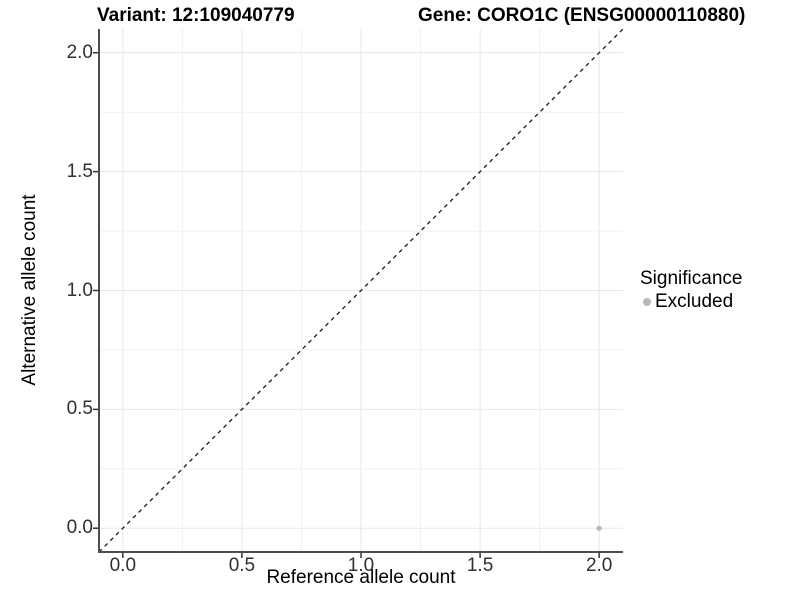 The image size is (800, 600). What do you see at coordinates (582, 15) in the screenshot?
I see `plot-title-gene: Gene: CORO1C (ENSG00000110880)` at bounding box center [582, 15].